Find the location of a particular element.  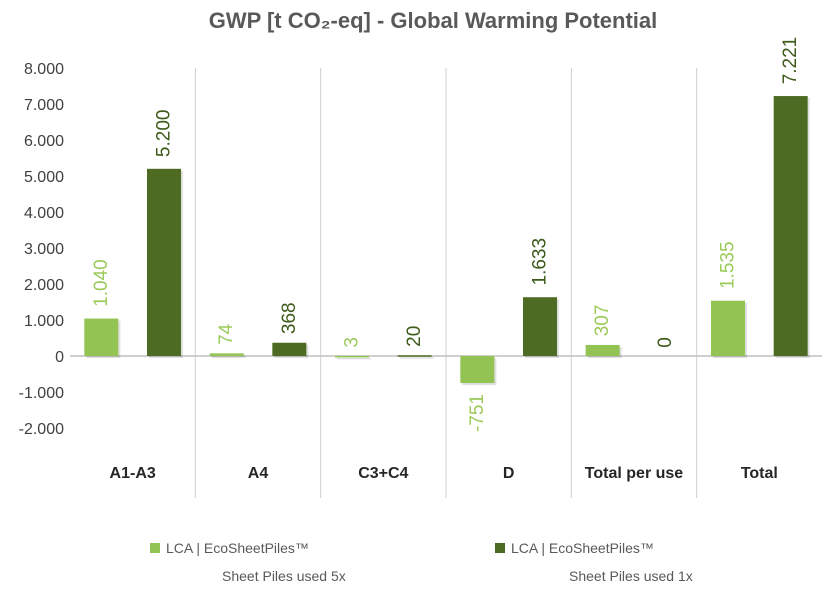

y-tick-label: 0 is located at coordinates (59, 357).